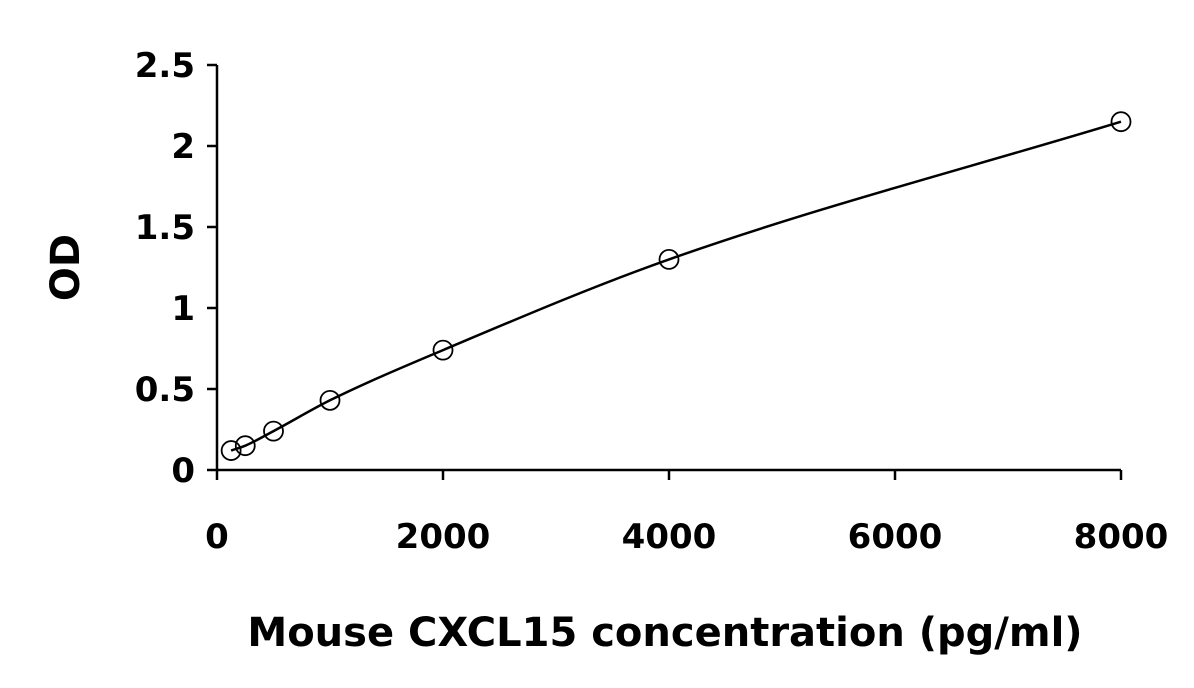 This screenshot has height=688, width=1194. What do you see at coordinates (664, 633) in the screenshot?
I see `x-axis-title: Mouse CXCL15 concentration (pg/ml)` at bounding box center [664, 633].